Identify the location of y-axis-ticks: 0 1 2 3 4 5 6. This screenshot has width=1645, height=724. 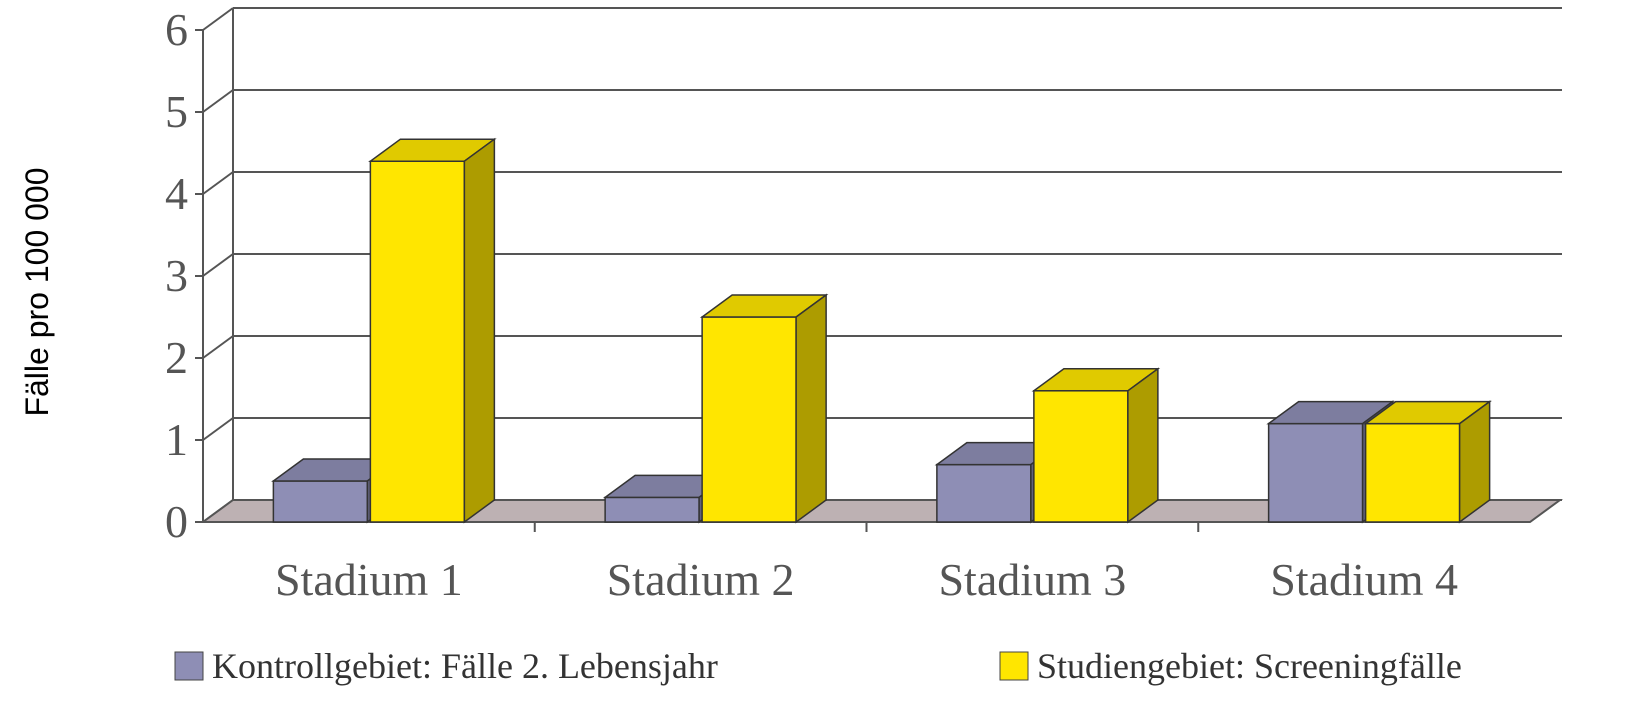
(184, 275).